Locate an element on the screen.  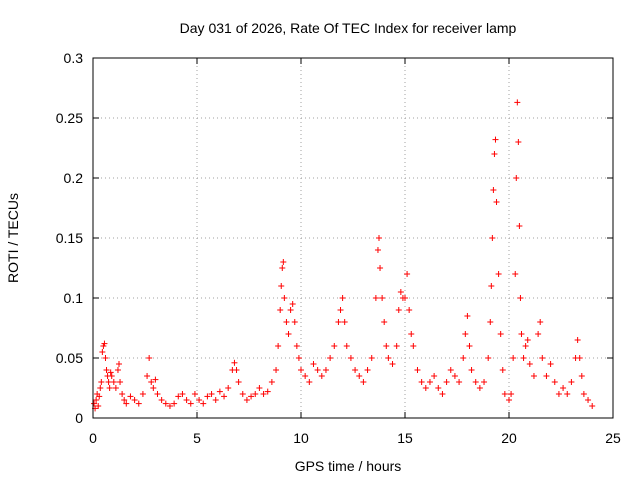
y-tick-label: 0.1 is located at coordinates (74, 298).